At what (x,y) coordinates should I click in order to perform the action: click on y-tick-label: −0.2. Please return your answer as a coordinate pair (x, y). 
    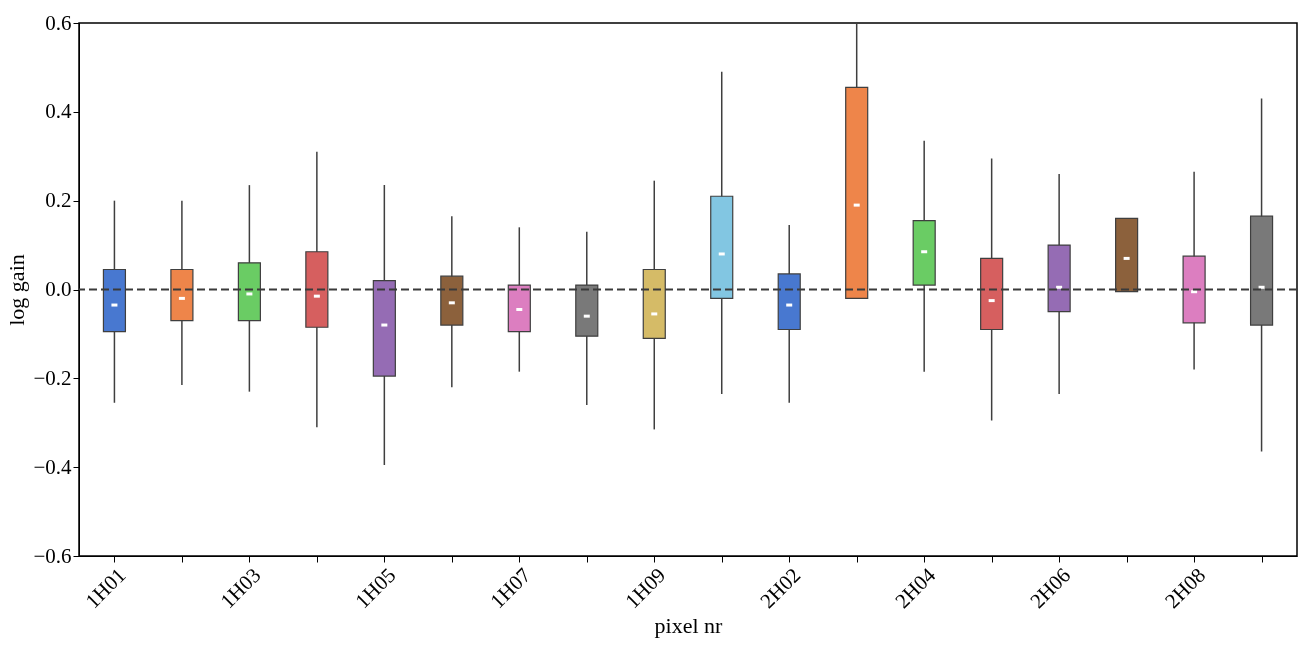
    Looking at the image, I should click on (52, 377).